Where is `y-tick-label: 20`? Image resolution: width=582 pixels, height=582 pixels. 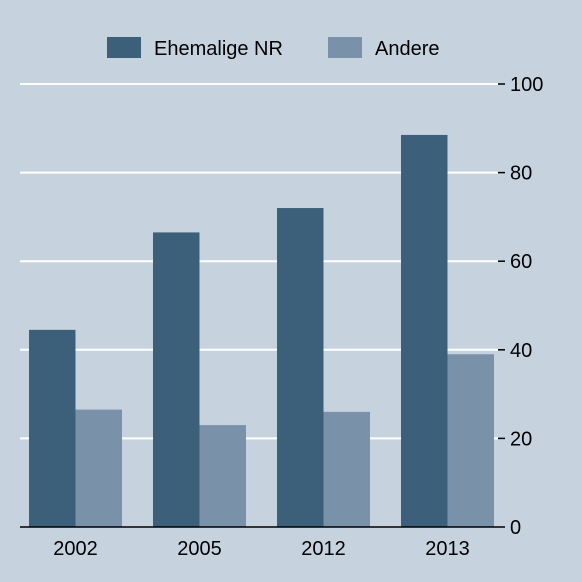
y-tick-label: 20 is located at coordinates (521, 439).